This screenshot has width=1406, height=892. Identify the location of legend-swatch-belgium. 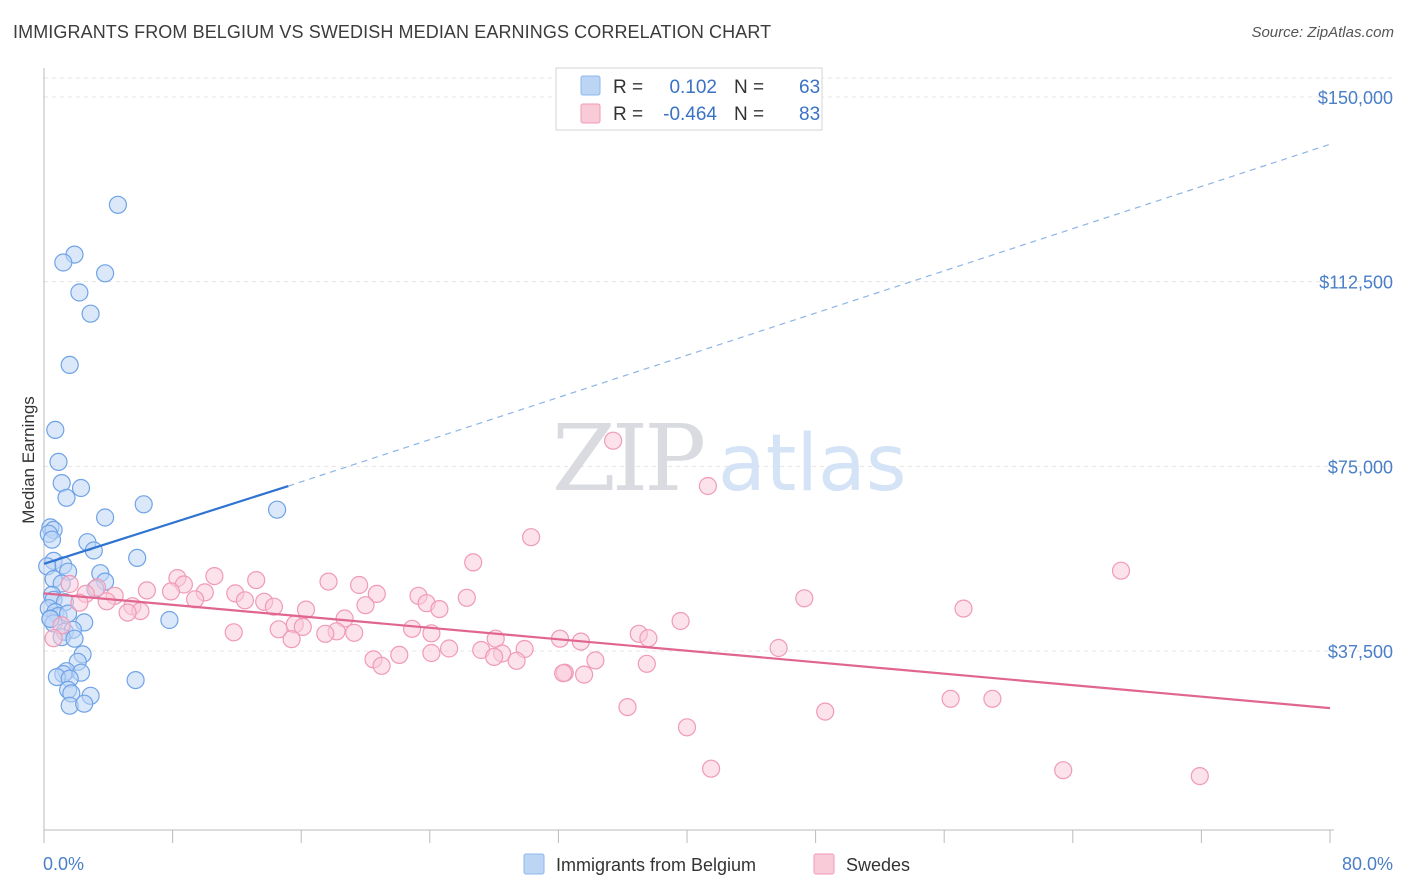
(590, 85).